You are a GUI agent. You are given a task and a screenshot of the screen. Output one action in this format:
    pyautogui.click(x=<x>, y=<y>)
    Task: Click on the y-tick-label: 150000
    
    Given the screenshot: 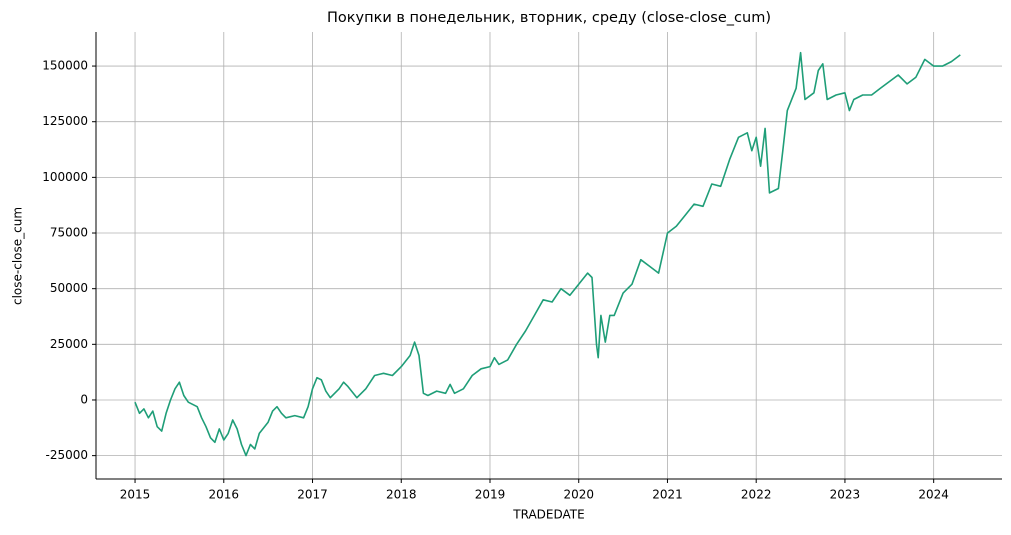 What is the action you would take?
    pyautogui.click(x=65, y=66)
    